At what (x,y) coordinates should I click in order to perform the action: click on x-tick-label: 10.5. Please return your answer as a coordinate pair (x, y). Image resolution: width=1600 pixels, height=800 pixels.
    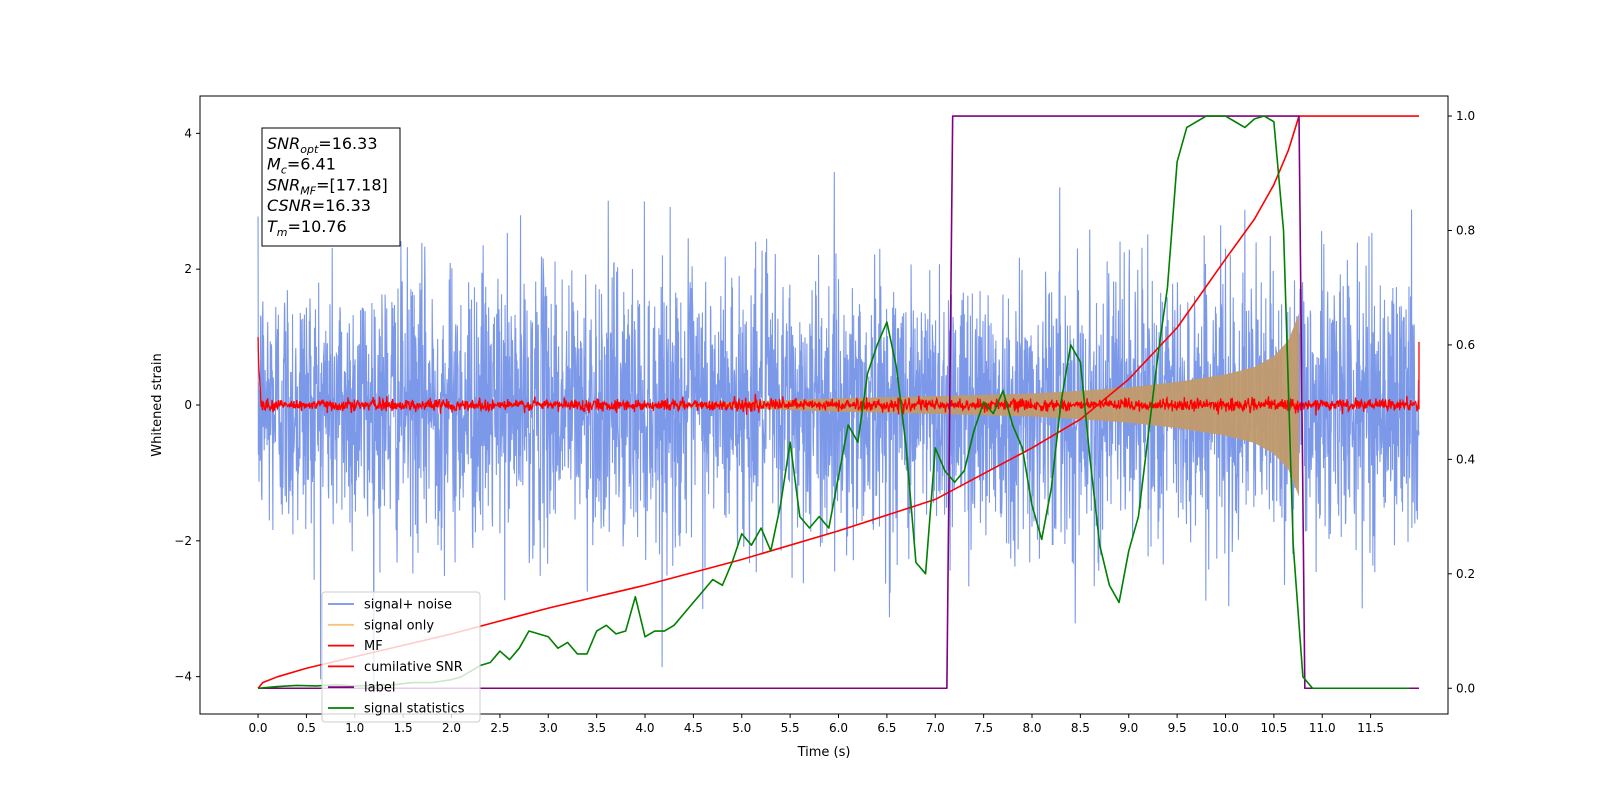
    Looking at the image, I should click on (1274, 728).